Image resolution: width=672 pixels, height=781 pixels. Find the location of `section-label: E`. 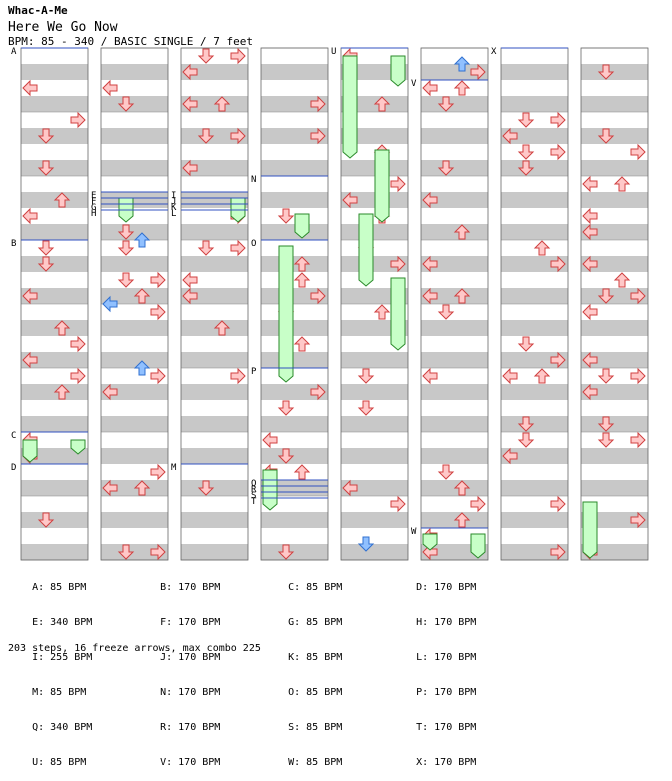

section-label: E is located at coordinates (93, 196).